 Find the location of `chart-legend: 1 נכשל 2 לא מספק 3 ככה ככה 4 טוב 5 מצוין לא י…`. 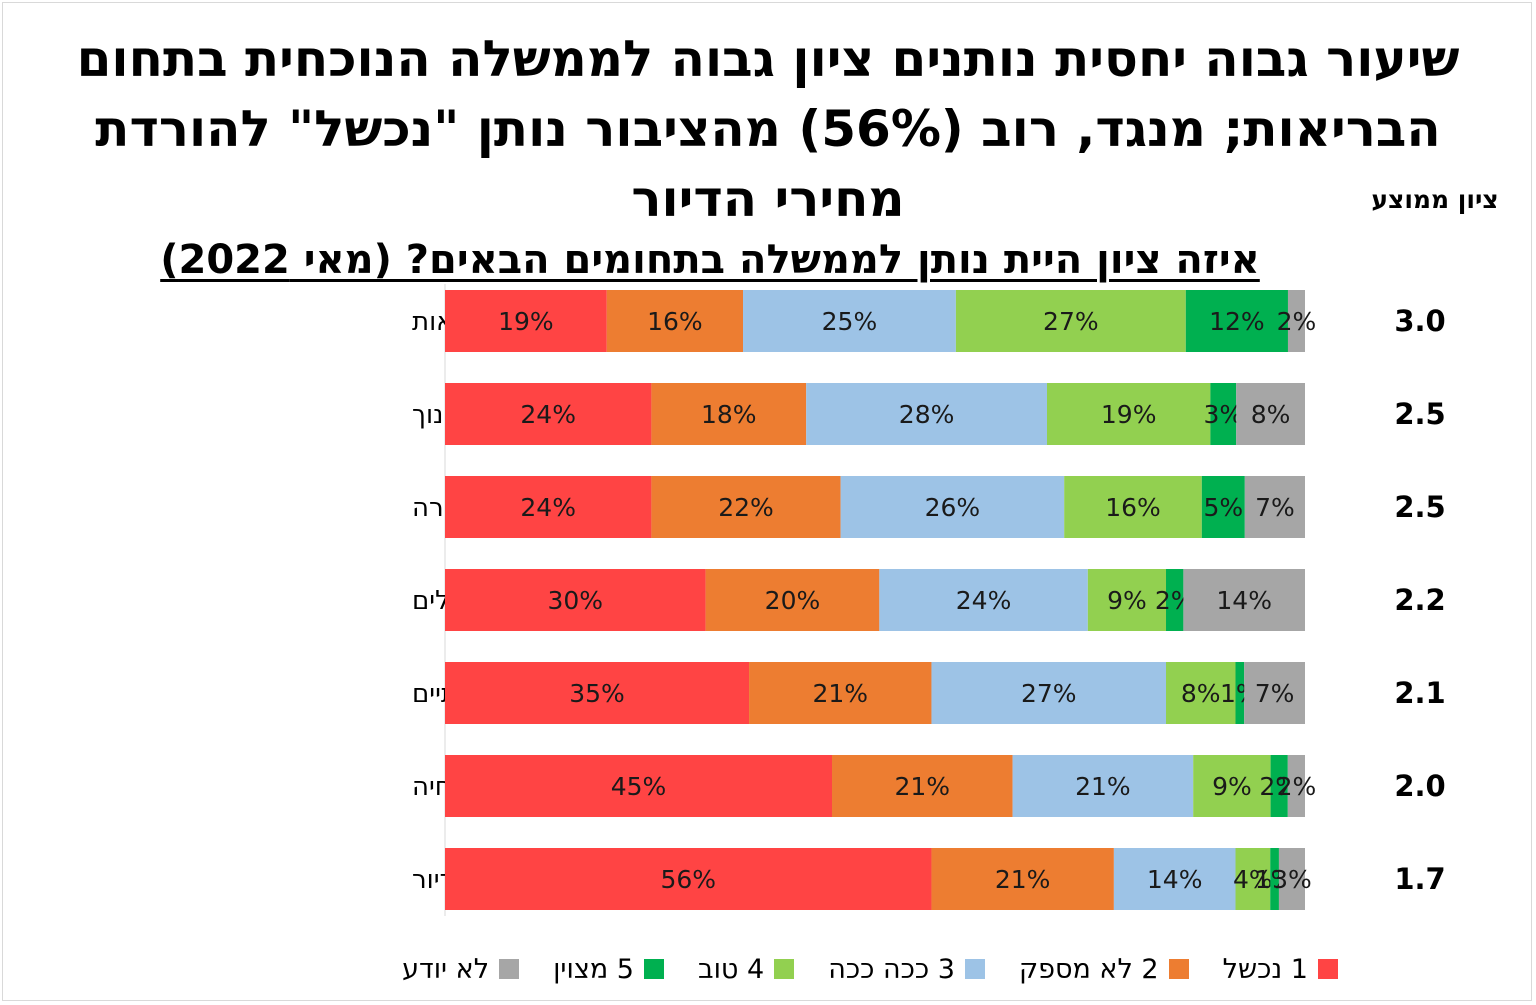

chart-legend: 1 נכשל 2 לא מספק 3 ככה ככה 4 טוב 5 מצוין לא י… is located at coordinates (870, 969).